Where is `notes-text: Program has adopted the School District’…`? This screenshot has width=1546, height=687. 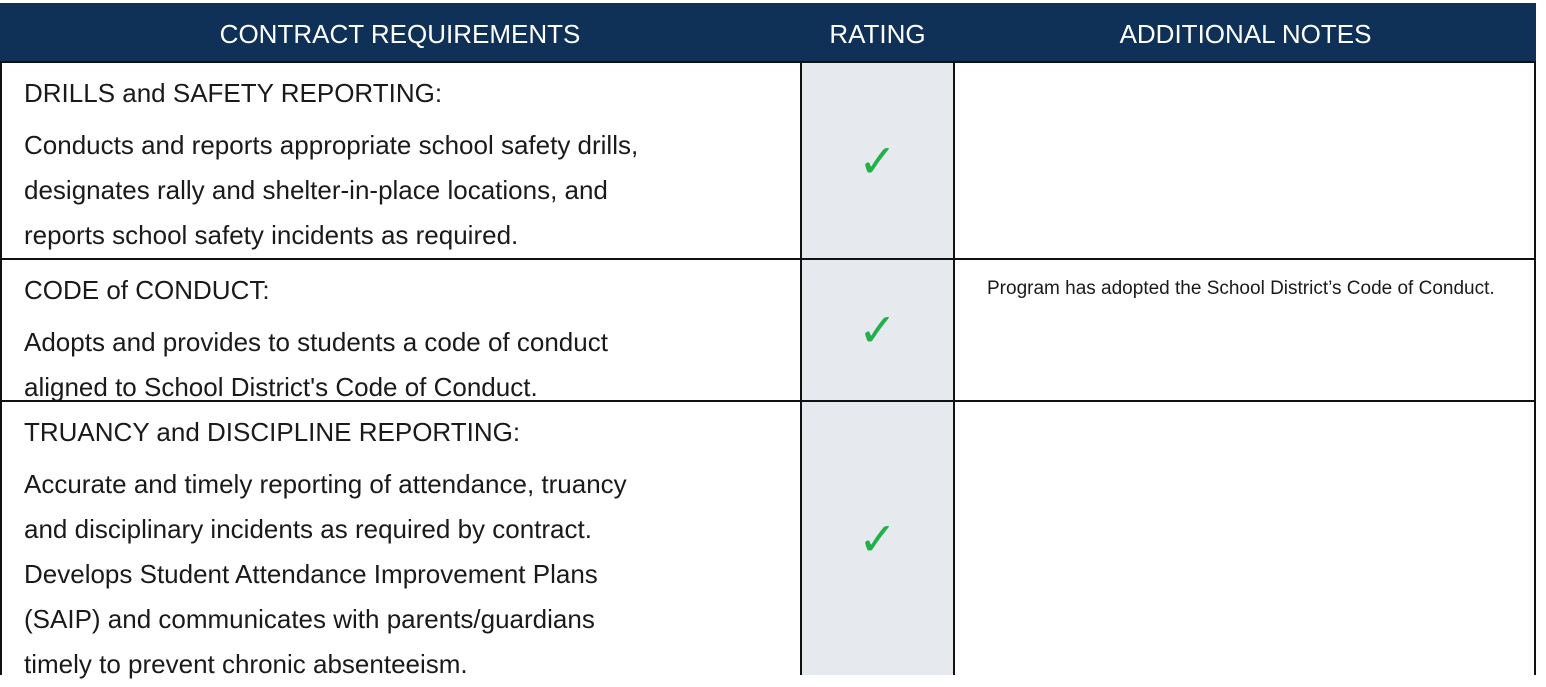
notes-text: Program has adopted the School District’… is located at coordinates (1241, 288).